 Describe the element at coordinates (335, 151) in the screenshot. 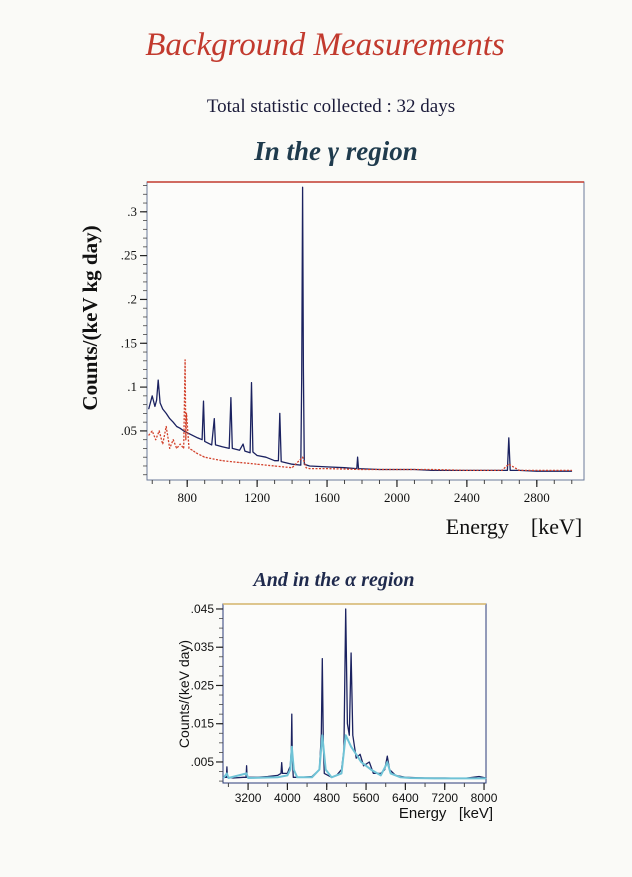

I see `gamma-heading: In the γ region` at that location.